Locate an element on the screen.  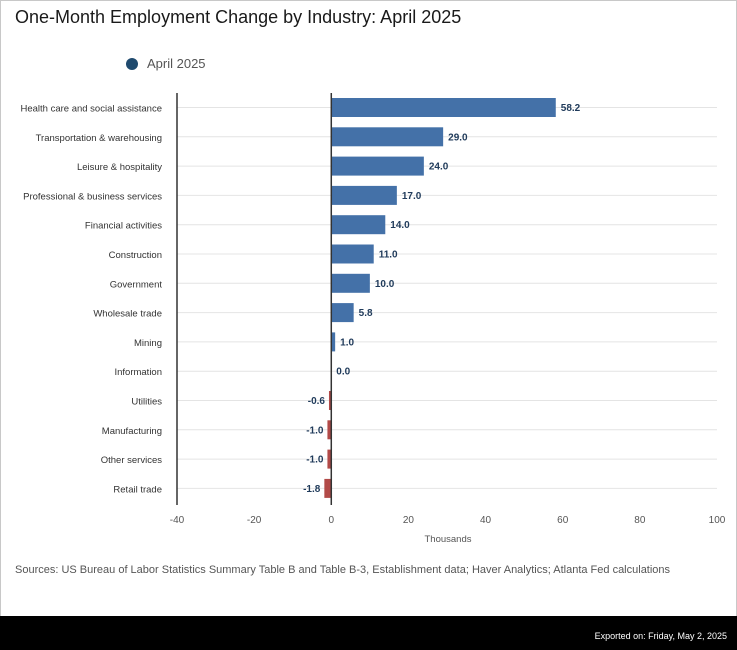
data-label: -0.6 is located at coordinates (317, 401).